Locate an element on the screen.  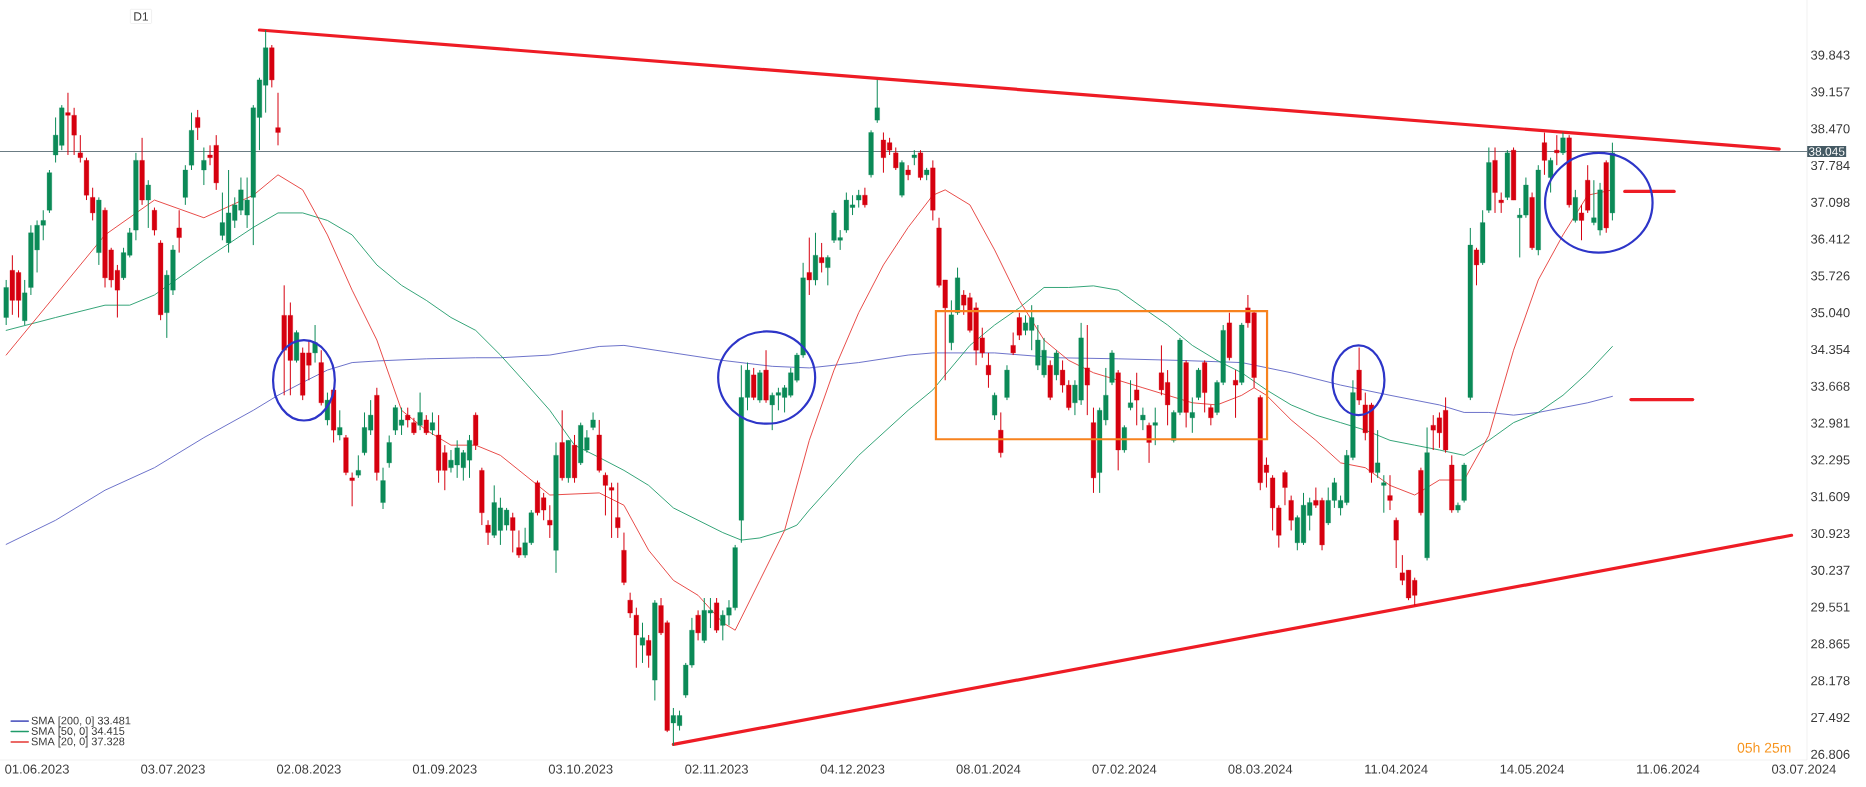
y-tick-label: 34.354 is located at coordinates (1830, 349).